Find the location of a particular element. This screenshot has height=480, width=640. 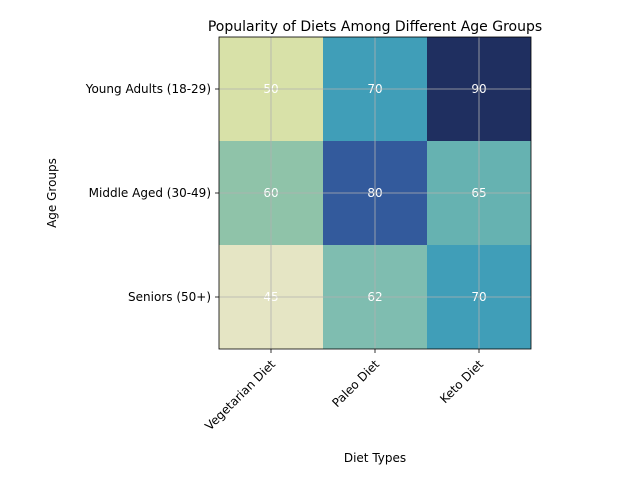

x-tick-label: Keto Diet is located at coordinates (461, 381).